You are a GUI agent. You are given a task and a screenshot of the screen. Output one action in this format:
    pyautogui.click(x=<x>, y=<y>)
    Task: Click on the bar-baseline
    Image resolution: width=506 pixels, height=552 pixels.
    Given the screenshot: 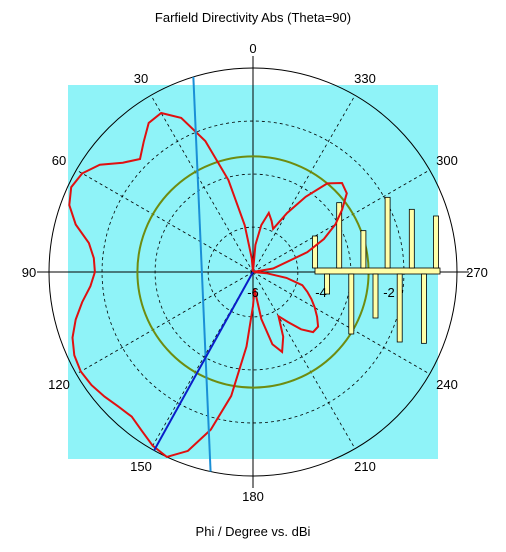 What is the action you would take?
    pyautogui.click(x=377, y=271)
    